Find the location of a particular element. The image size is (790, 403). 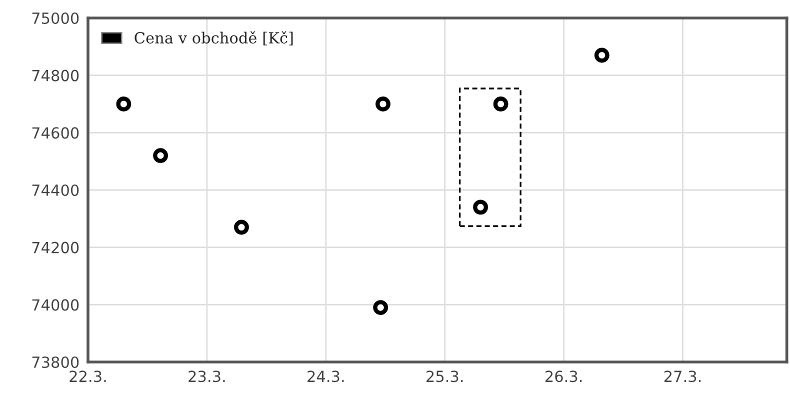

y-tick-label: 74400 is located at coordinates (55, 190).